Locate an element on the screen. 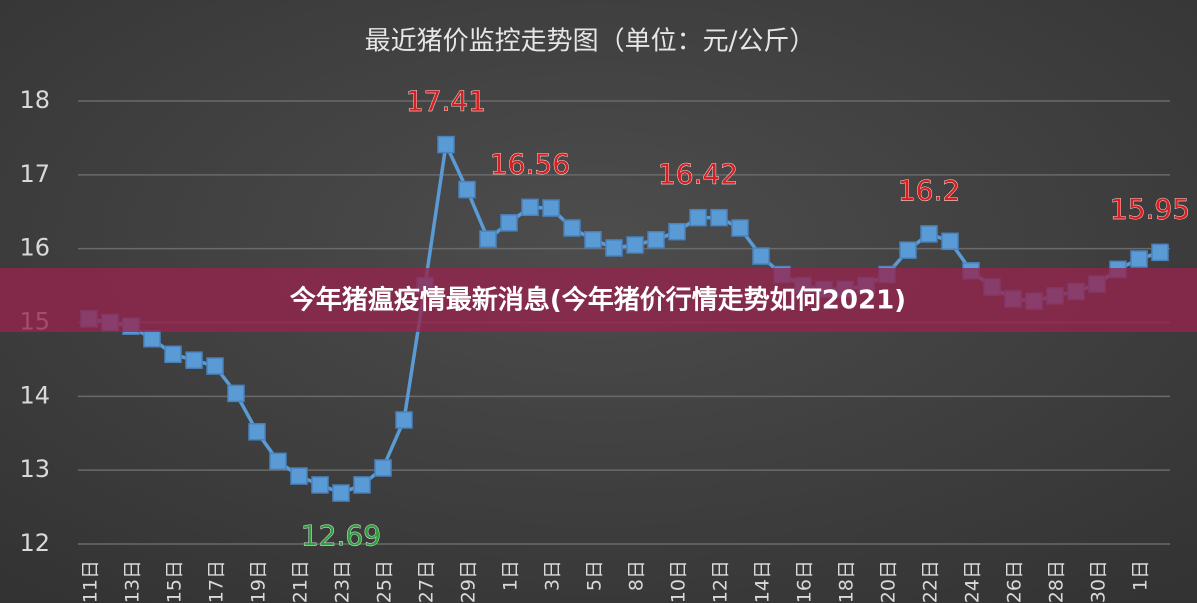 This screenshot has width=1197, height=603. y-tick-label: 12 is located at coordinates (34, 543).